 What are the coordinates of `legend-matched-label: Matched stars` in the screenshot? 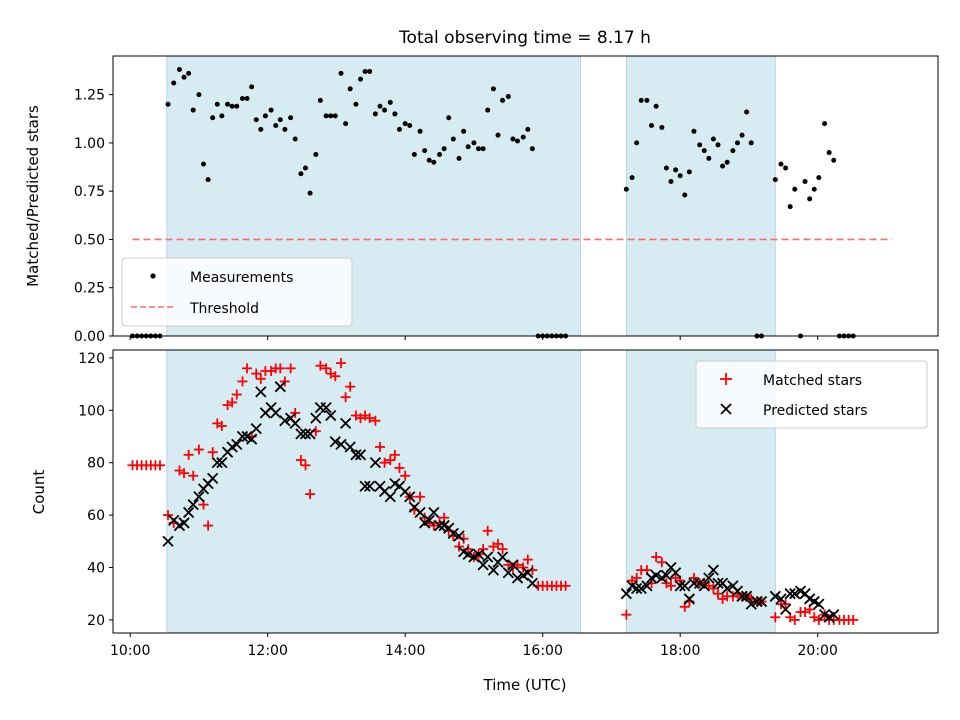 It's located at (812, 381).